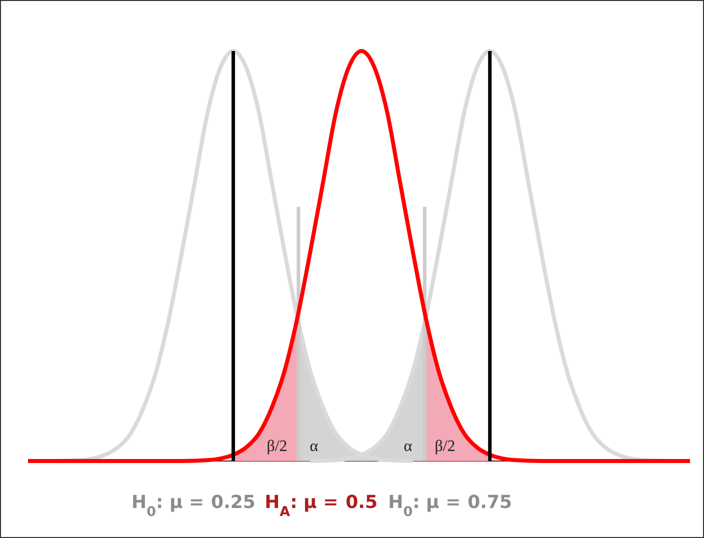 The image size is (704, 538). What do you see at coordinates (301, 506) in the screenshot?
I see `text: H$_{A}$: μ =` at bounding box center [301, 506].